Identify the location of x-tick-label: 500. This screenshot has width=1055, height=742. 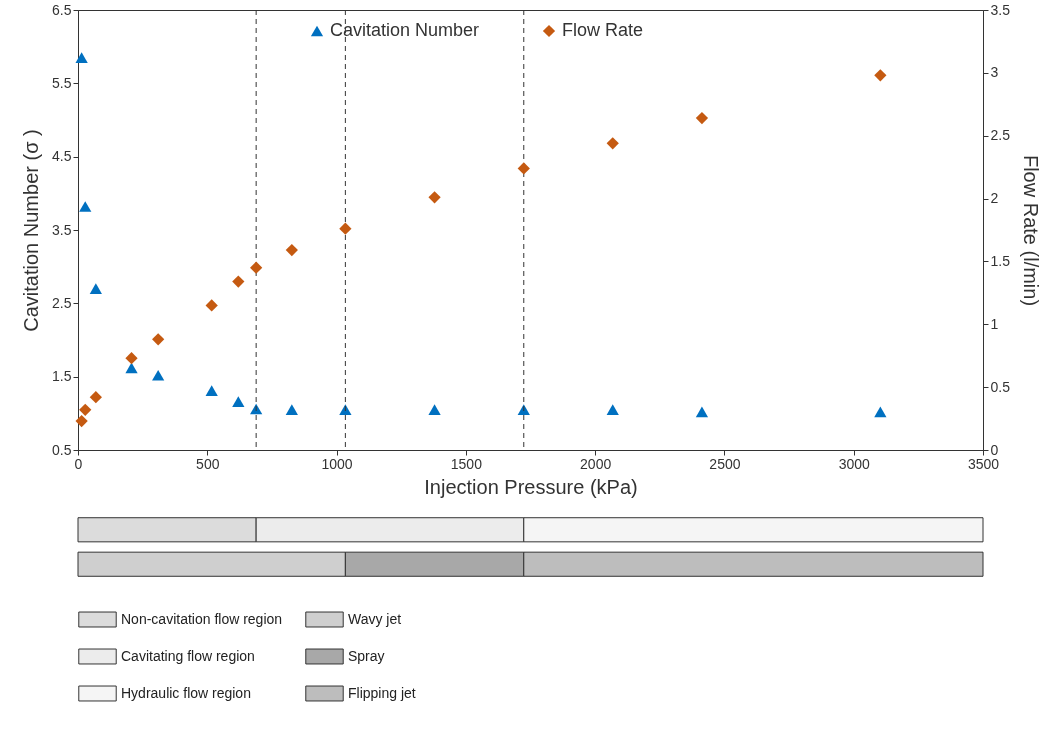
(208, 463).